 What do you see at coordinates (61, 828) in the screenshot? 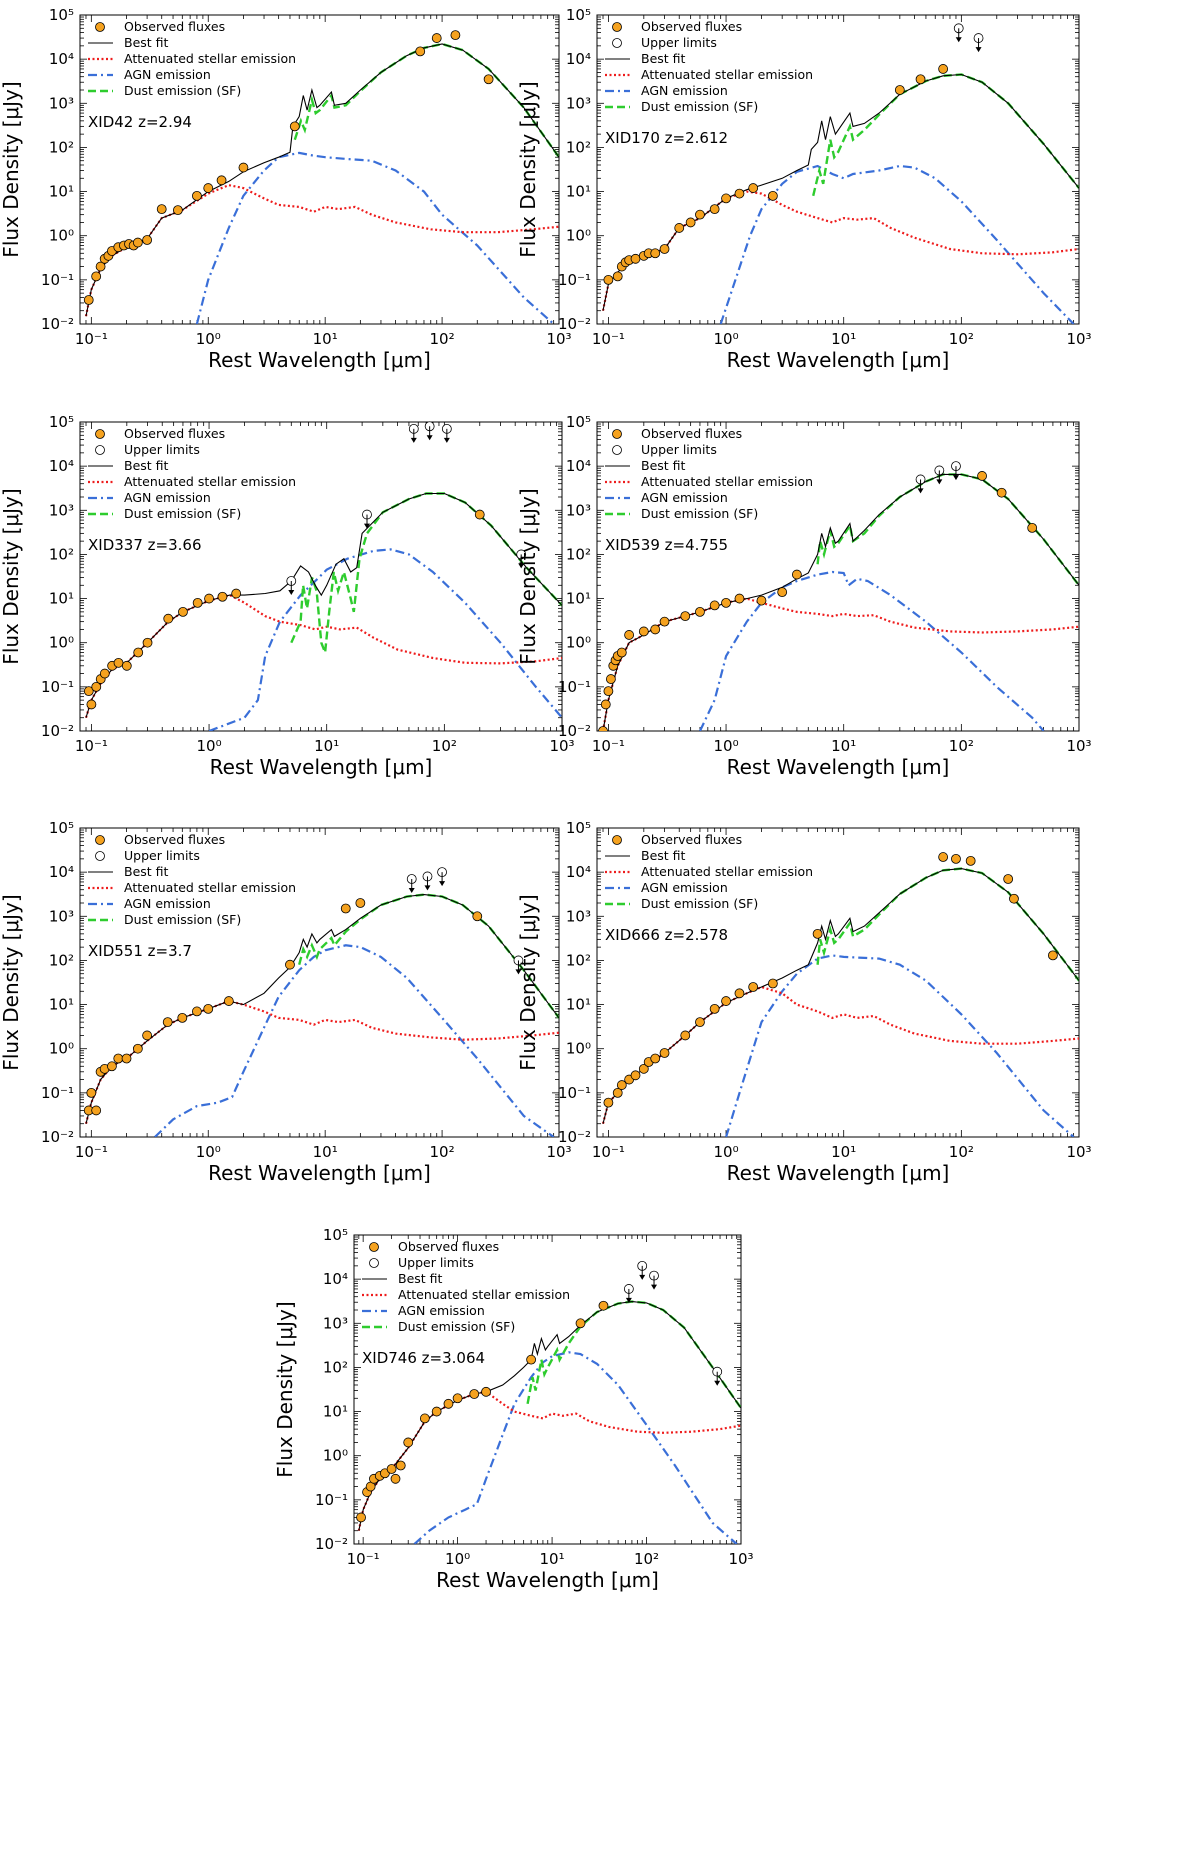
I see `y-tick-label: 10⁵` at bounding box center [61, 828].